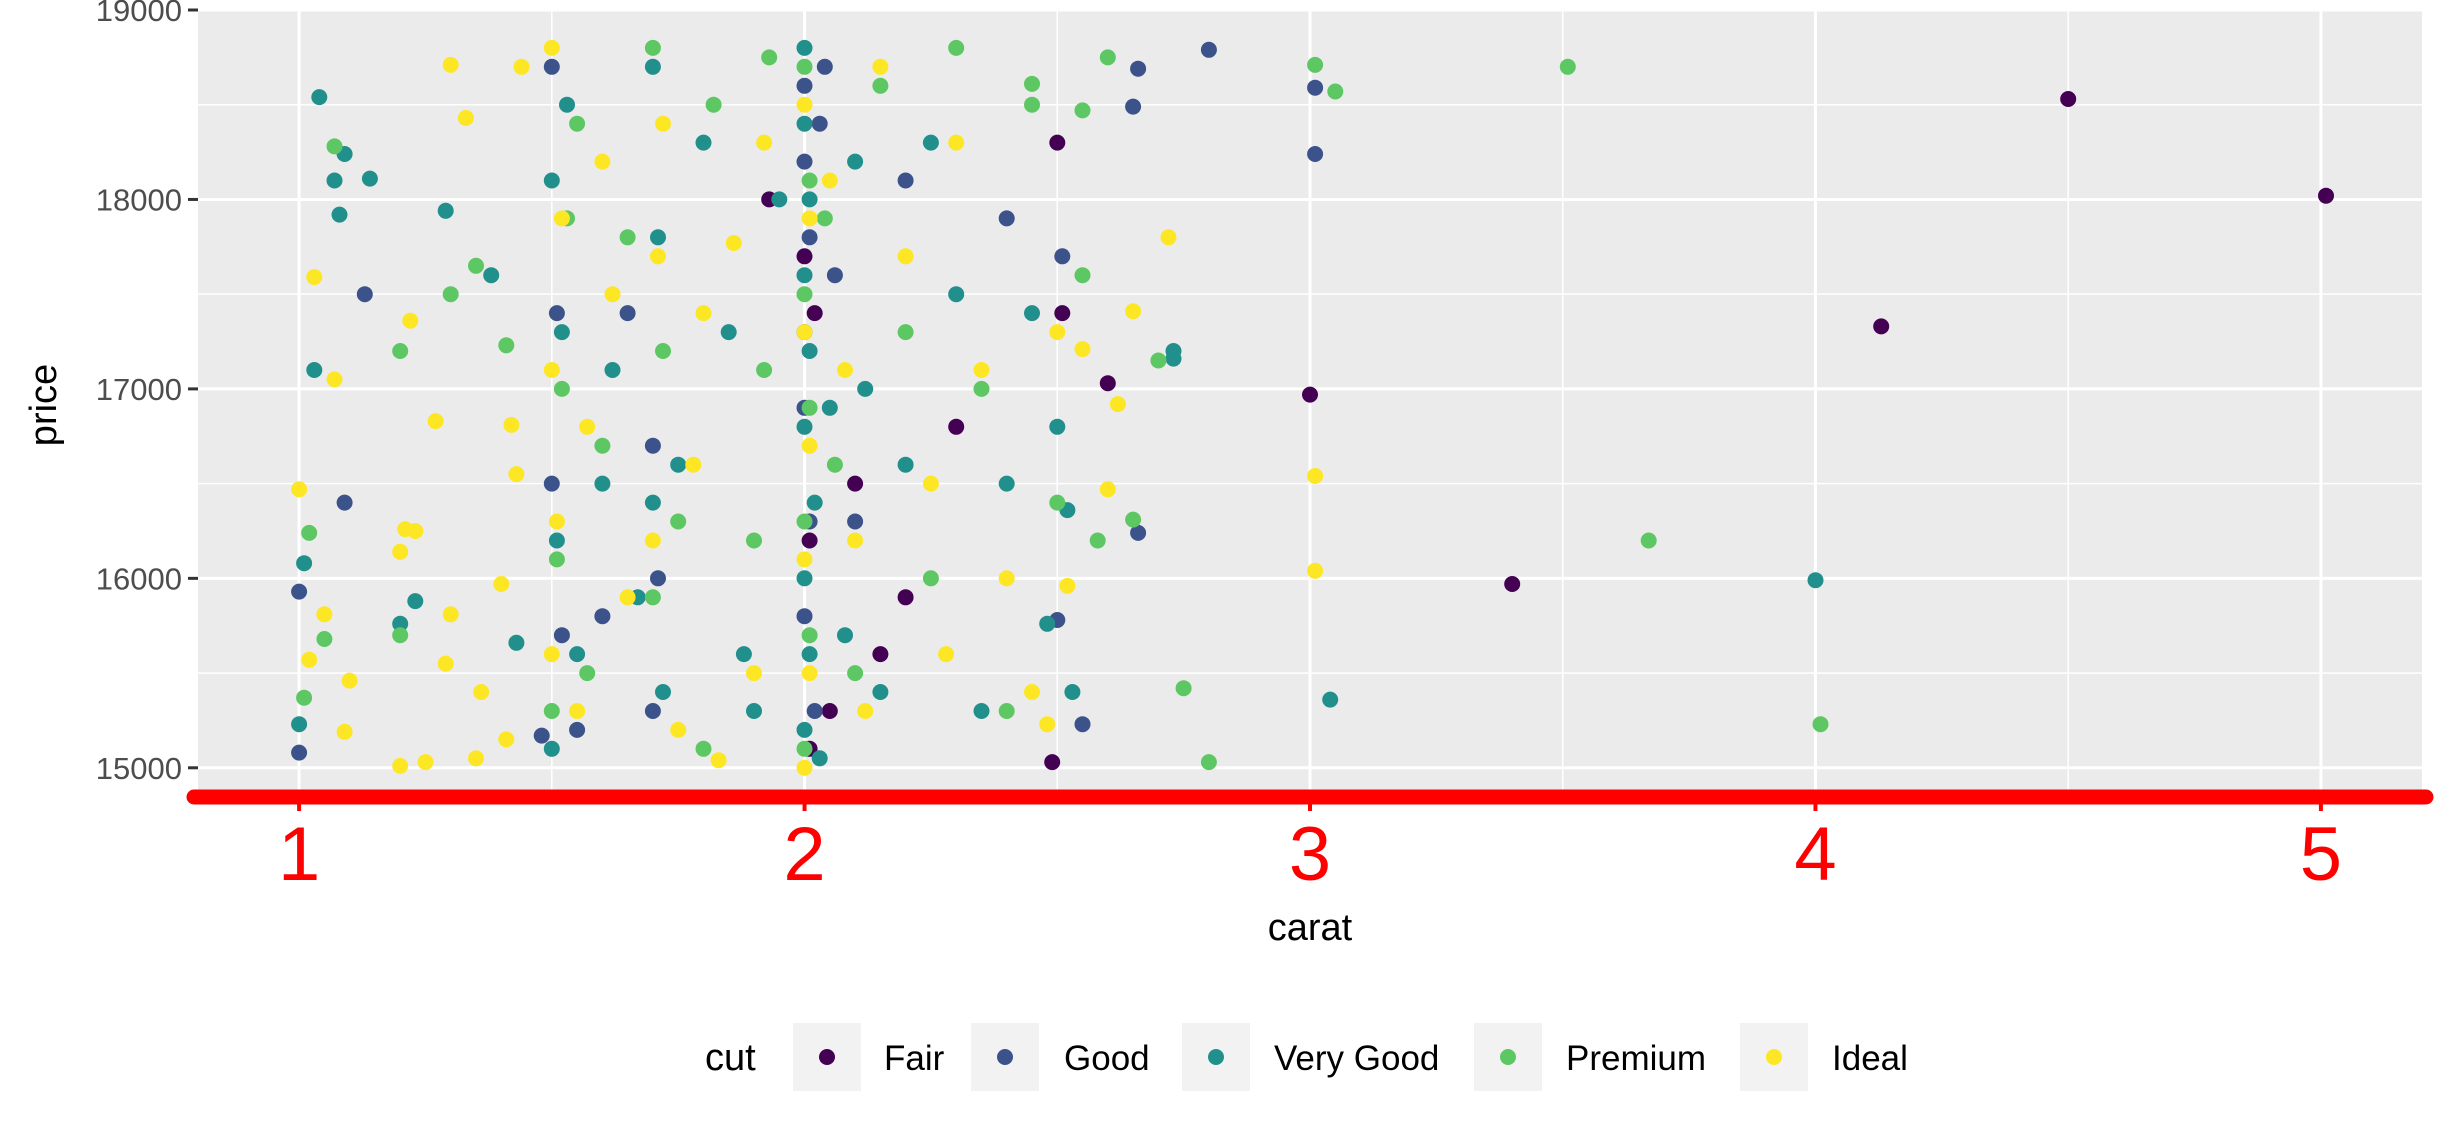  Describe the element at coordinates (730, 1058) in the screenshot. I see `legend-title: cut` at that location.